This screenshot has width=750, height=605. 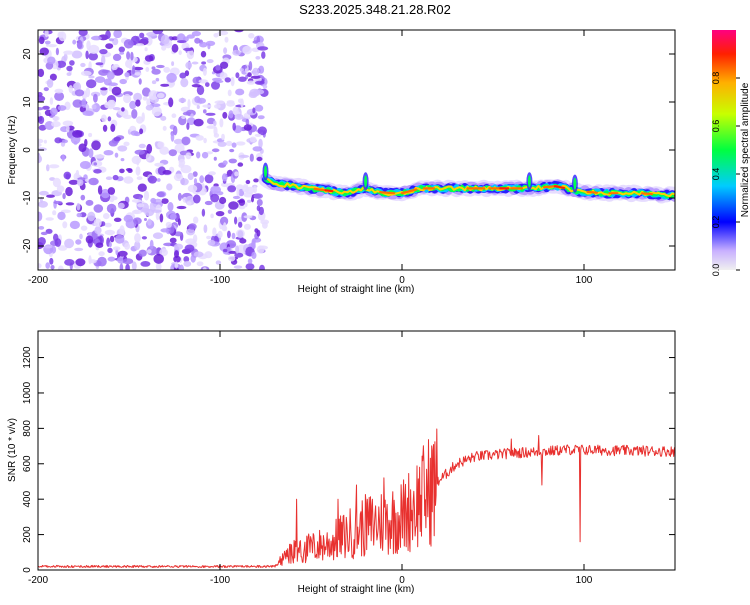 I want to click on y-tick-label: 20, so click(x=27, y=54).